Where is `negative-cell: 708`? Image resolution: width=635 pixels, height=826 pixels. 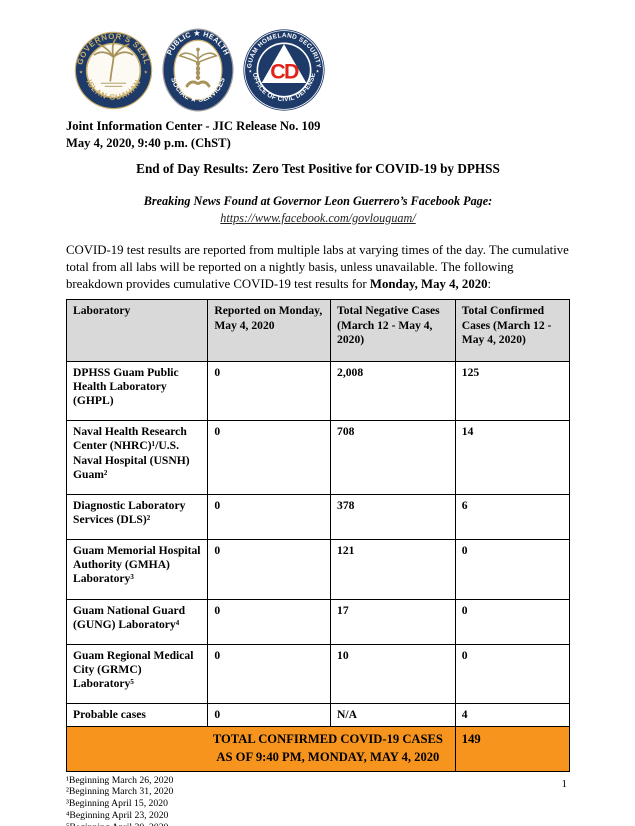
negative-cell: 708 is located at coordinates (393, 457).